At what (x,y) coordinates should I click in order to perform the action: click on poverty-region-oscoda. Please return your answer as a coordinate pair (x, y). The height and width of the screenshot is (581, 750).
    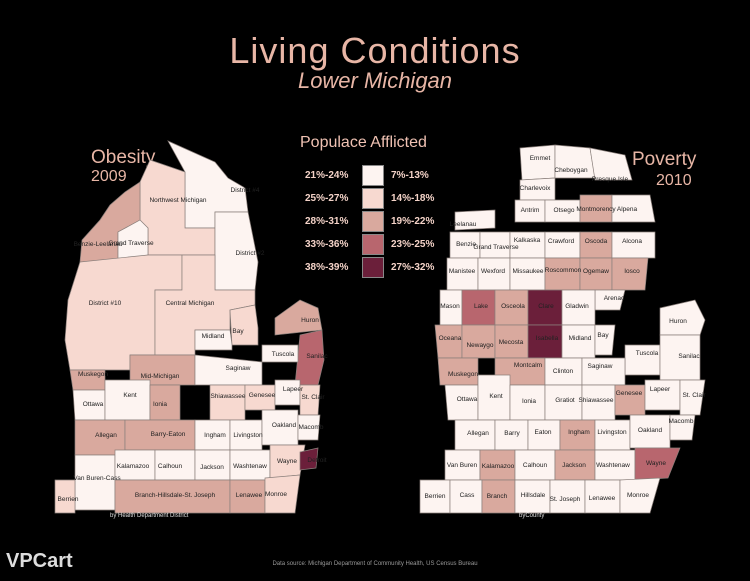
    Looking at the image, I should click on (596, 245).